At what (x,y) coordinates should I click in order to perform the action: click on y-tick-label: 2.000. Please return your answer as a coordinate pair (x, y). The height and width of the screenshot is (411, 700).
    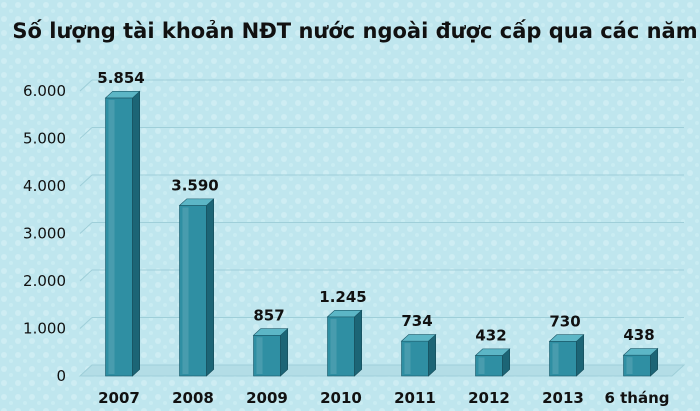
    Looking at the image, I should click on (44, 281).